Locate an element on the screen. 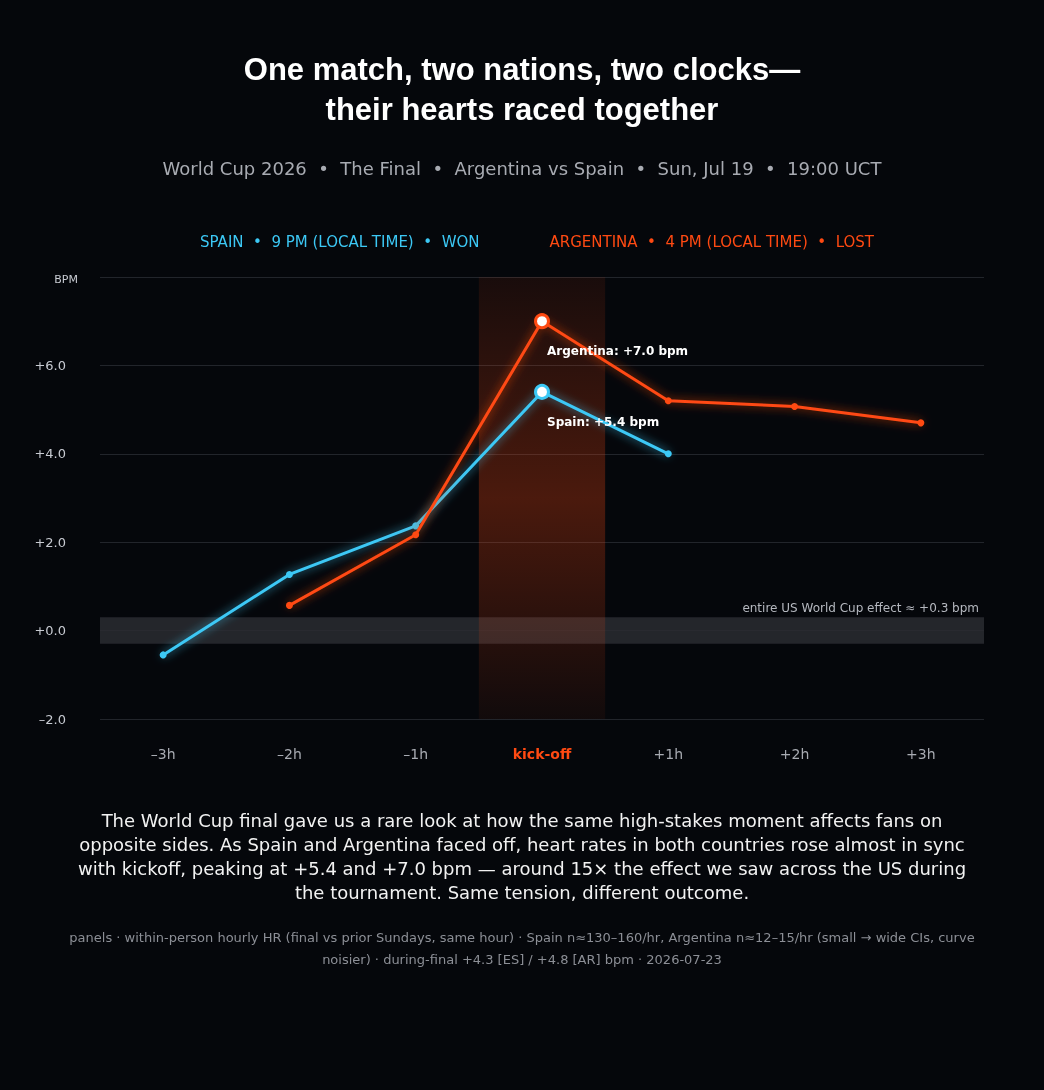 This screenshot has width=1044, height=1090. x-tick-label: –1h is located at coordinates (416, 754).